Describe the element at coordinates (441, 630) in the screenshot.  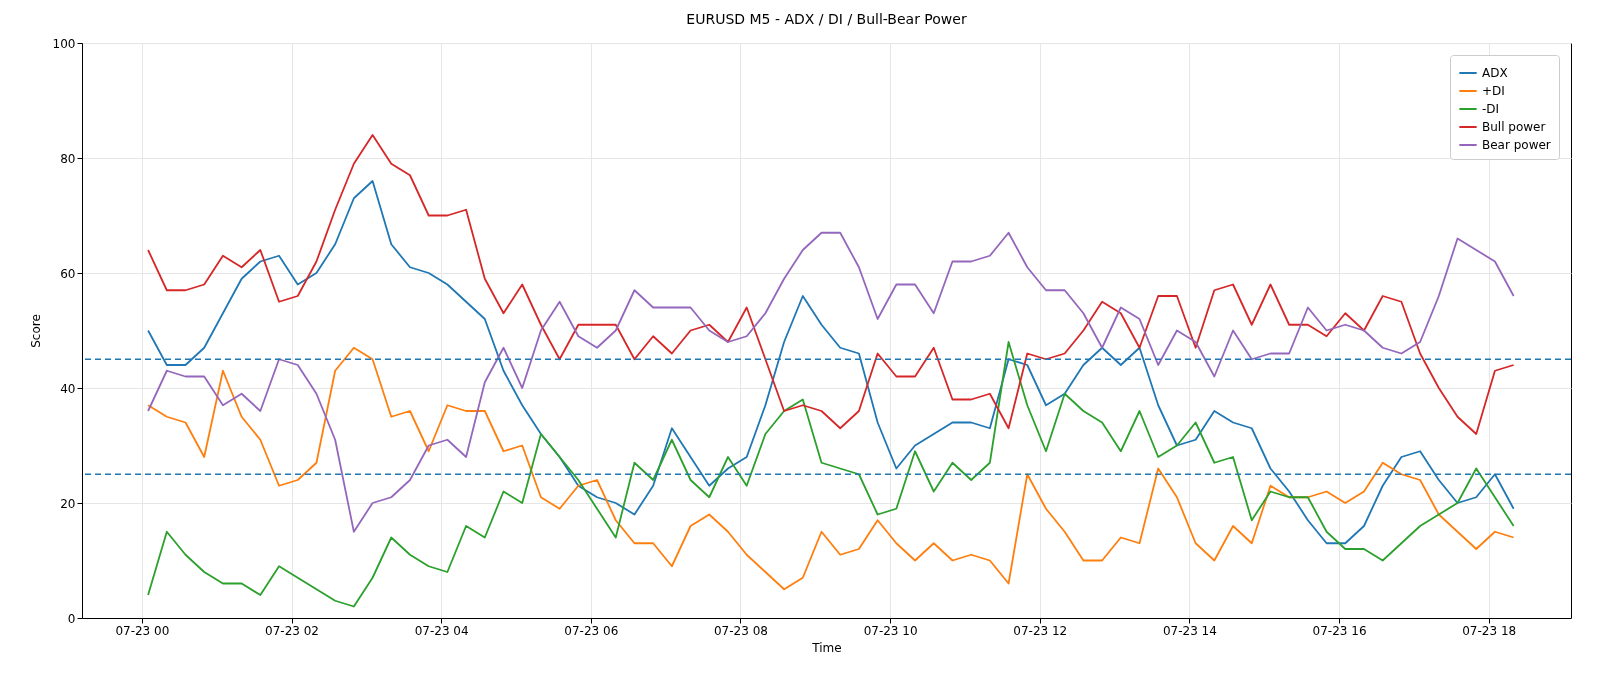
I see `x-tick-label: 07-23 04` at that location.